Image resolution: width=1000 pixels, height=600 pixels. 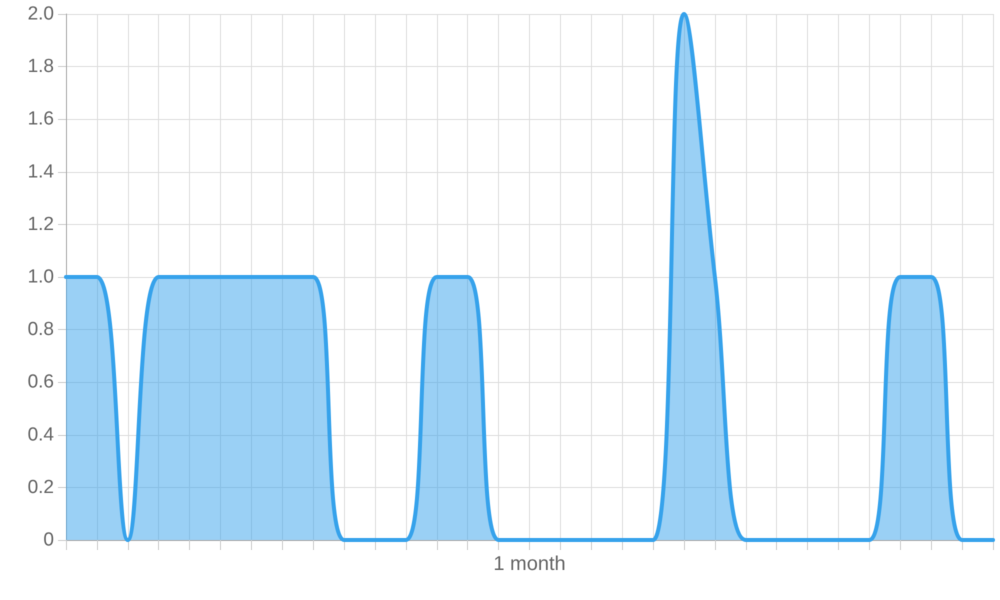 What do you see at coordinates (41, 14) in the screenshot?
I see `y-tick-label: 2.0` at bounding box center [41, 14].